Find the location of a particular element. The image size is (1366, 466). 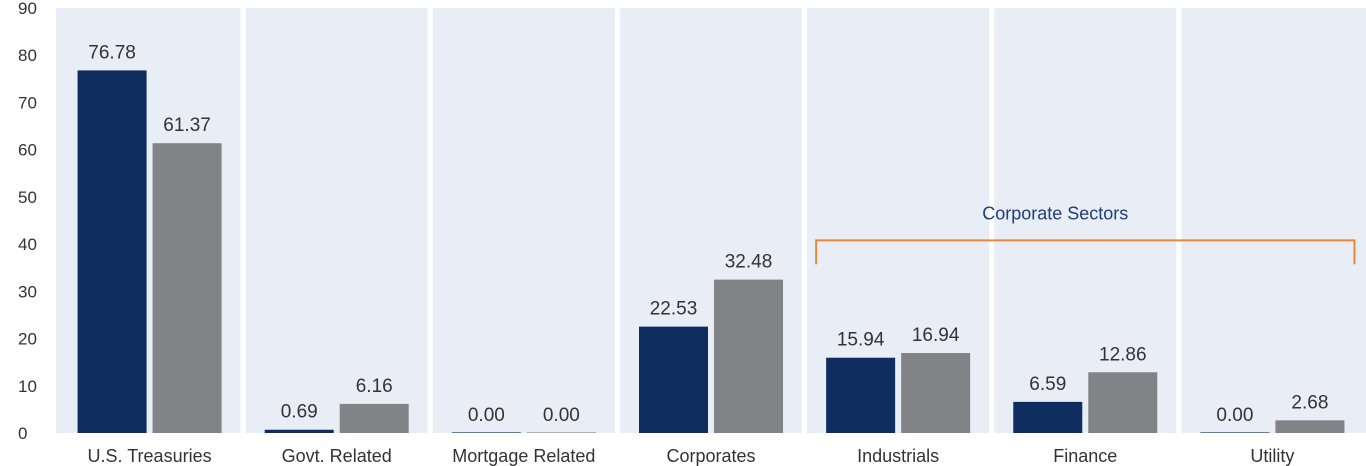

category-label-corporates: Corporates is located at coordinates (710, 456).